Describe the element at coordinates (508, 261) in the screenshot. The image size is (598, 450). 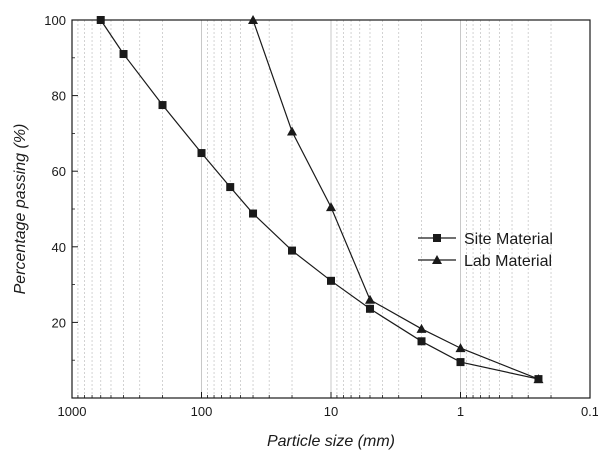
I see `legend-lab-label: Lab Material` at that location.